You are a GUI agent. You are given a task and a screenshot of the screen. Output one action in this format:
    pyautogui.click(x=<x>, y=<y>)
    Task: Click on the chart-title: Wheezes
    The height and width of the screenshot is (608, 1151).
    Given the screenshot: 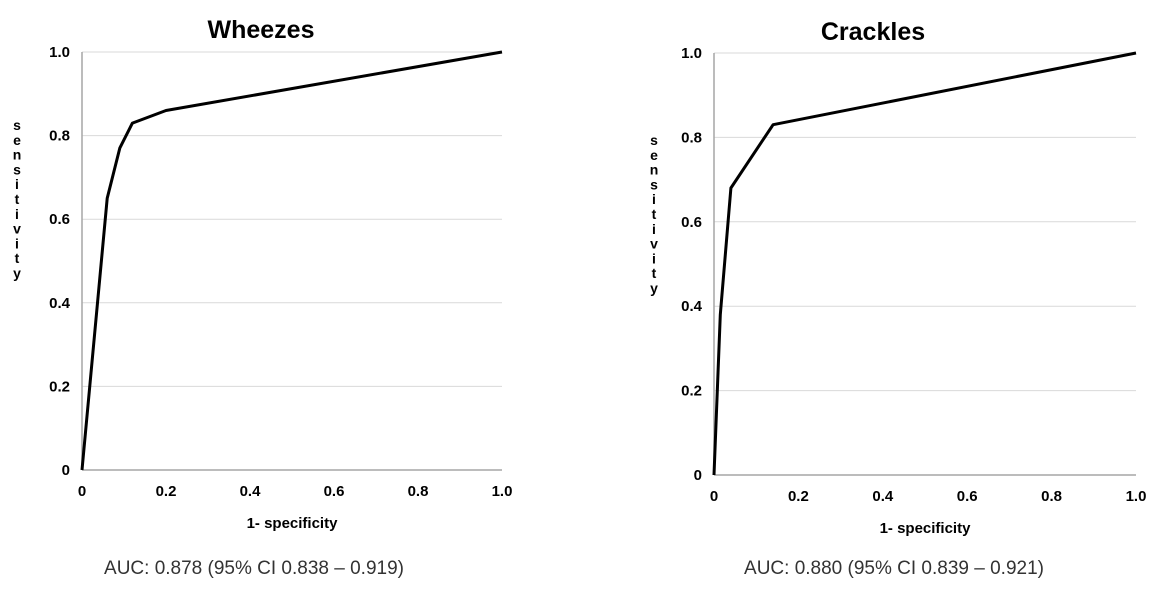 What is the action you would take?
    pyautogui.click(x=261, y=30)
    